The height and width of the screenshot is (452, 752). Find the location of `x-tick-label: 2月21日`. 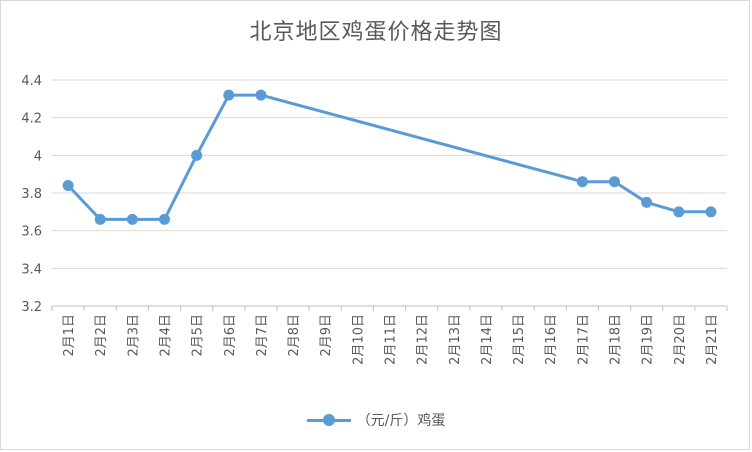

x-tick-label: 2月21日 is located at coordinates (712, 339).